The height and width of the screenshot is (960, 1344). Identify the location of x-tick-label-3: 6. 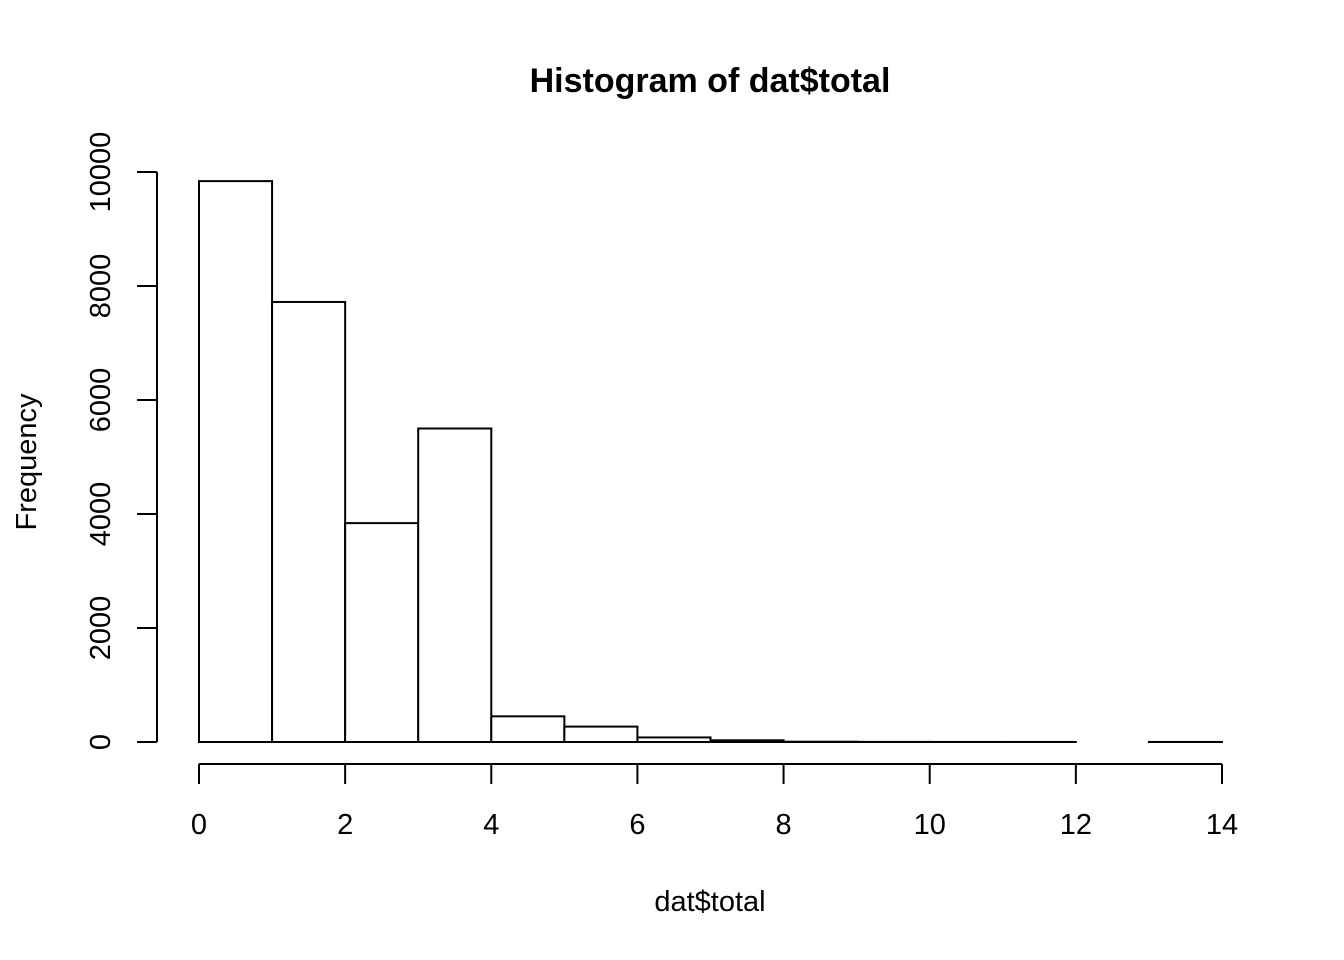
(637, 825).